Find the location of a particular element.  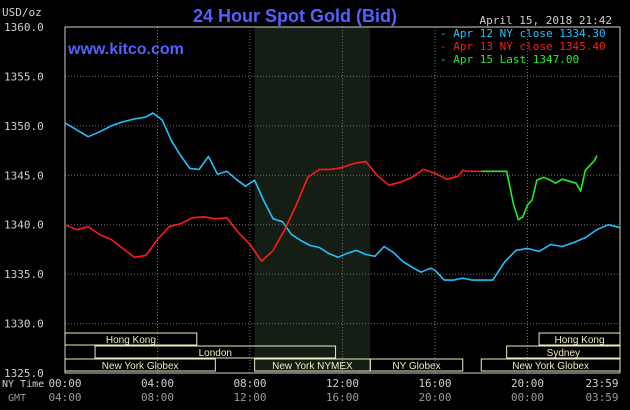

x-tick-label-ny: 00:00 is located at coordinates (64, 383).